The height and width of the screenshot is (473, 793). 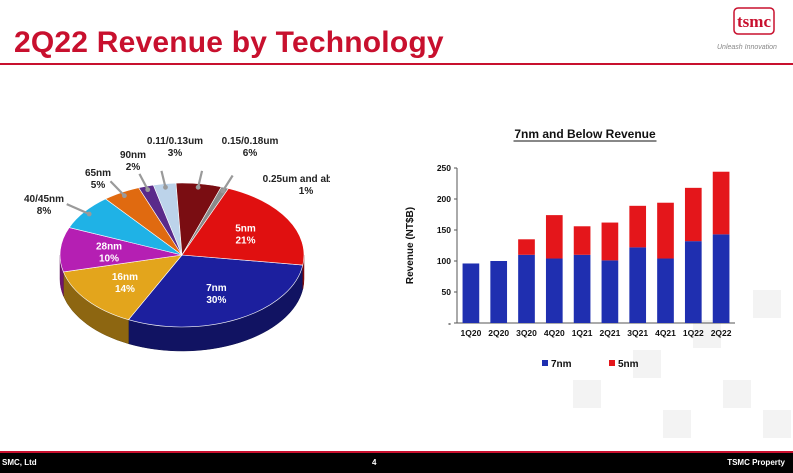 I want to click on pie-slice-7nm, so click(x=215, y=291).